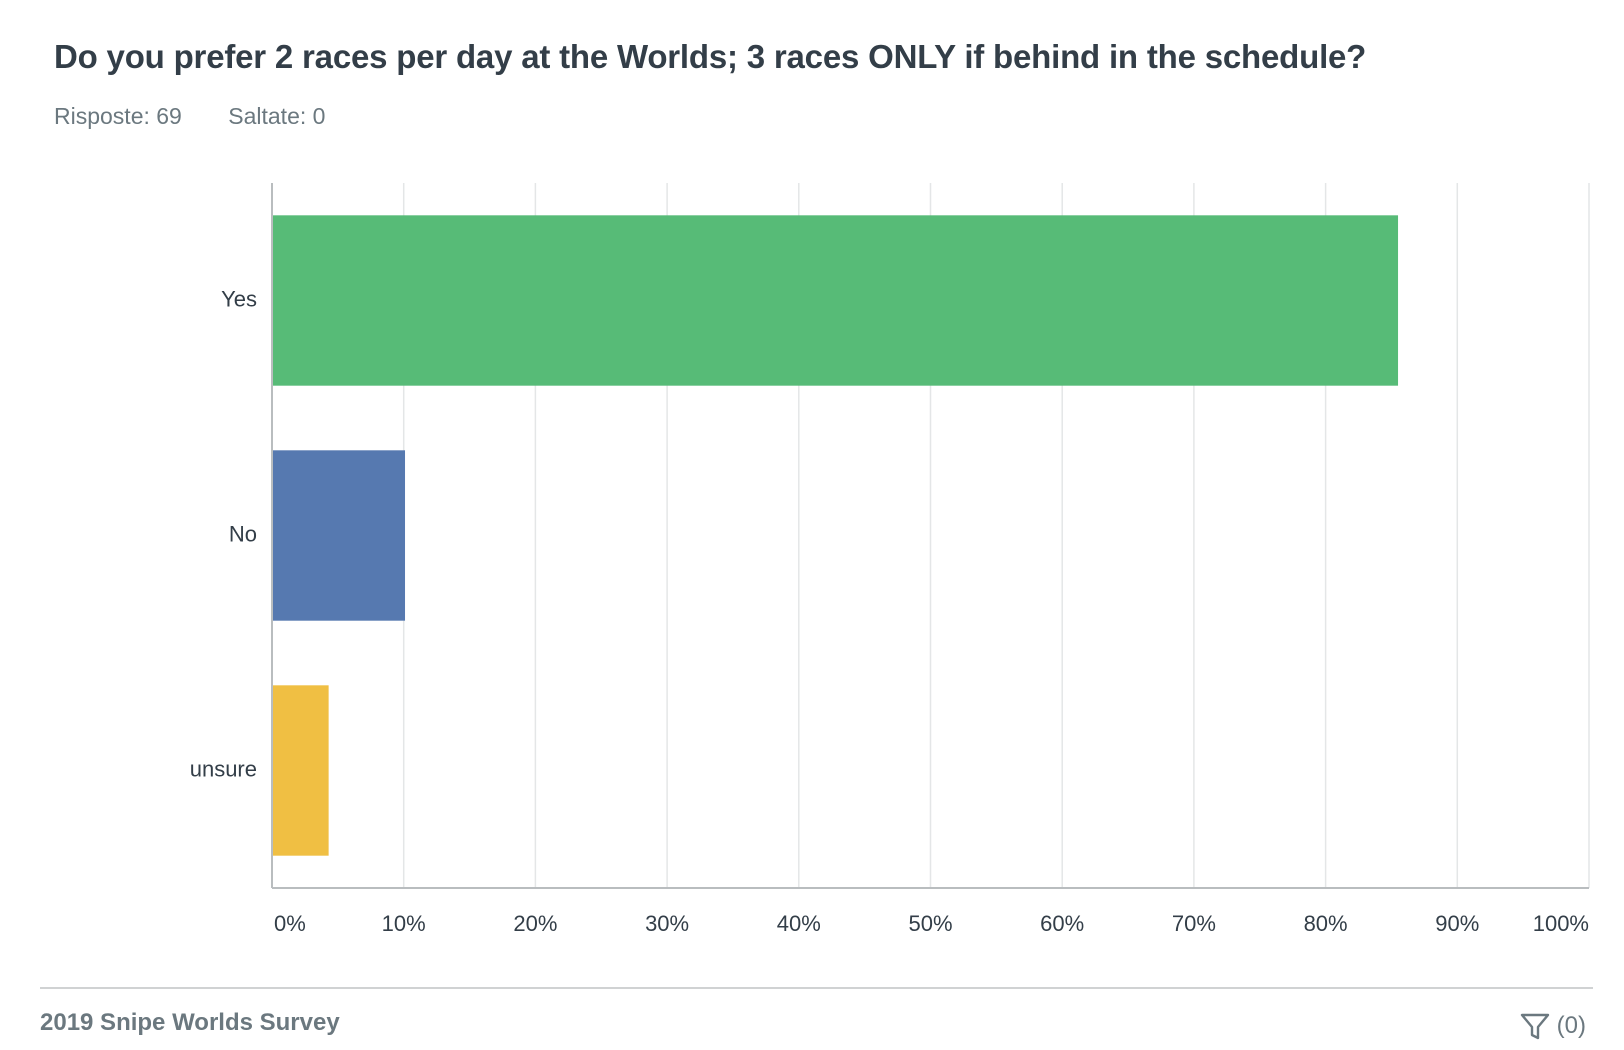  I want to click on bar-no, so click(339, 535).